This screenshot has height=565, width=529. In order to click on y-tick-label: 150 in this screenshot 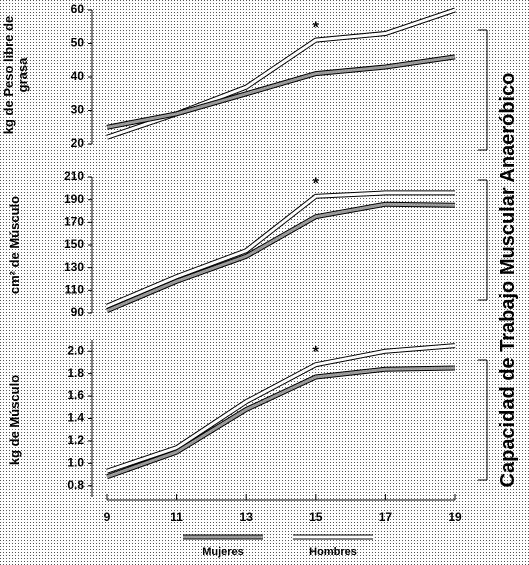, I will do `click(74, 244)`.